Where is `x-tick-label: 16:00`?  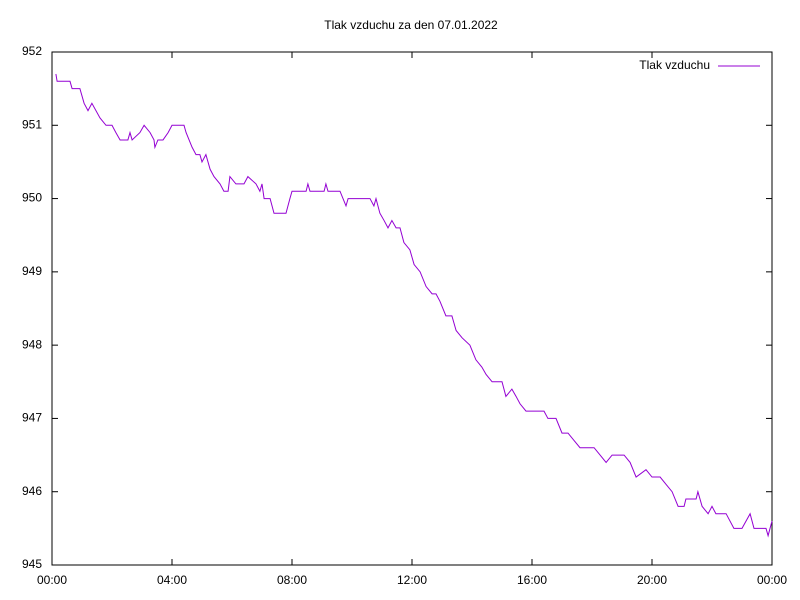
x-tick-label: 16:00 is located at coordinates (532, 580).